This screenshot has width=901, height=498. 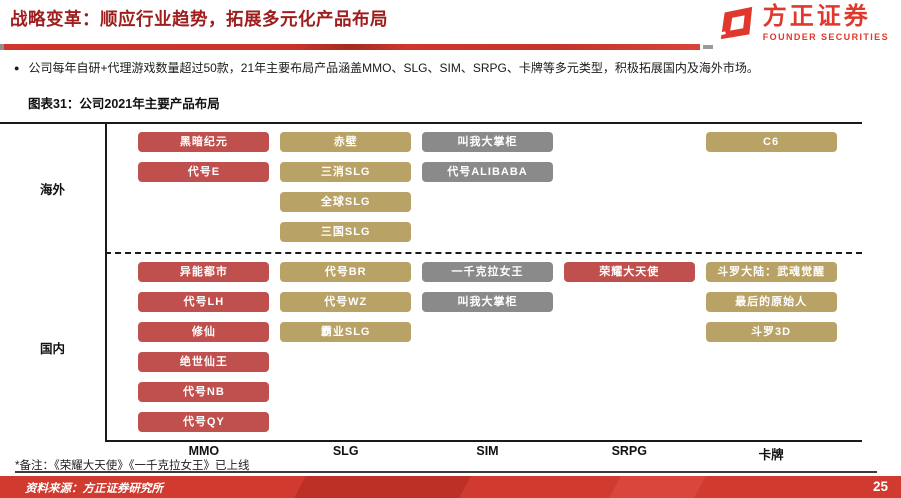 What do you see at coordinates (708, 47) in the screenshot?
I see `title-divider-gray-tail` at bounding box center [708, 47].